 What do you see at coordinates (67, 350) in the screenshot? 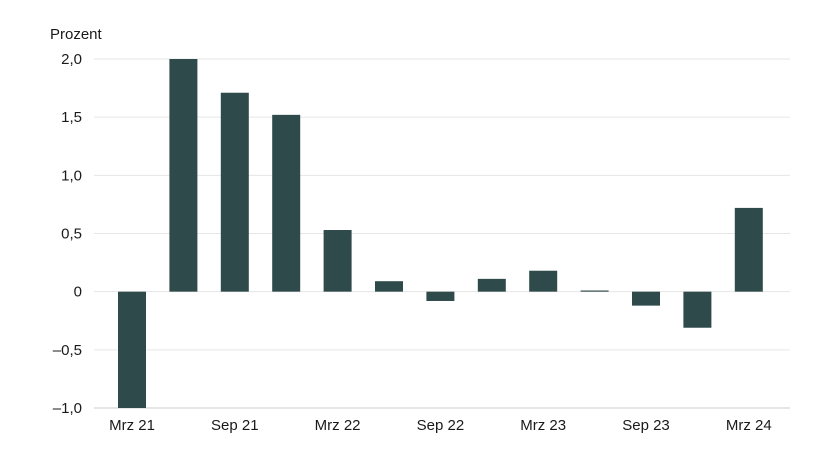
I see `y-tick-label: –0,5` at bounding box center [67, 350].